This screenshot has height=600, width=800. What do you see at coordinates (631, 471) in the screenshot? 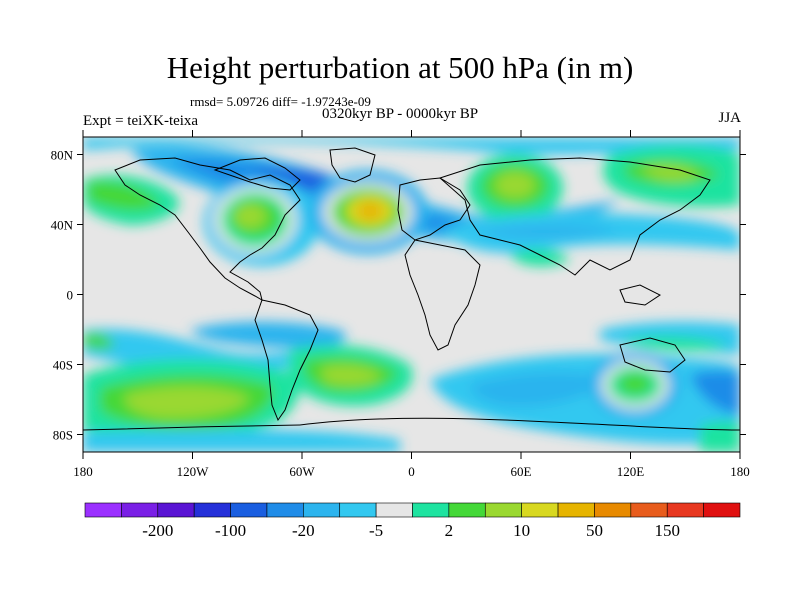
I see `lon-tick-label: 120E` at bounding box center [631, 471].